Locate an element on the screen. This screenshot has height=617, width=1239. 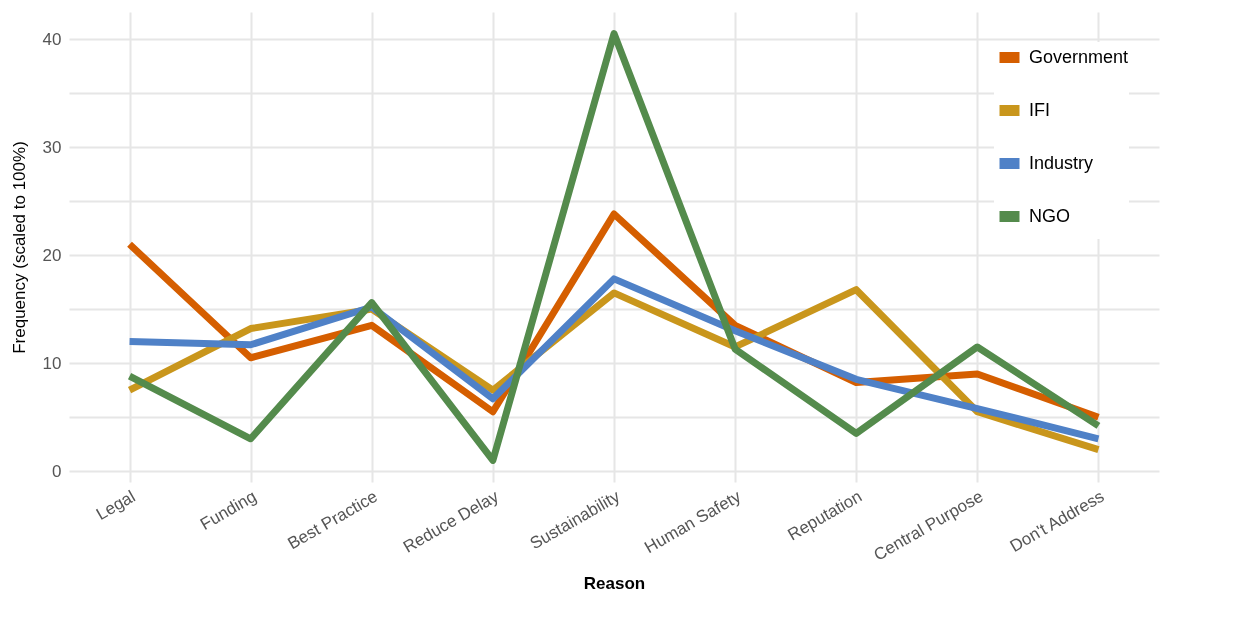
legend-label: NGO is located at coordinates (1050, 215).